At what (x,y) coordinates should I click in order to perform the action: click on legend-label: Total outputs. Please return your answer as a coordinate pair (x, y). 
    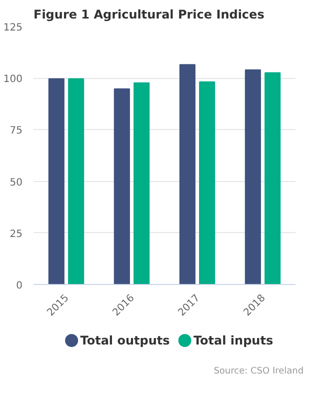
    Looking at the image, I should click on (125, 341).